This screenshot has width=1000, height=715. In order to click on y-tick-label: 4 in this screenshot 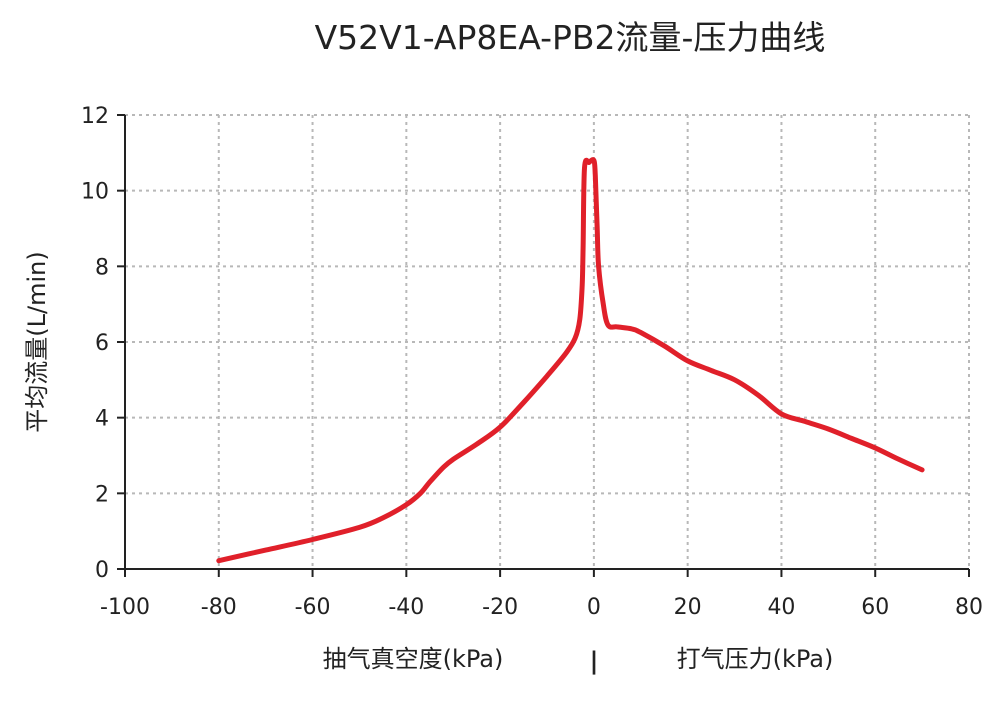, I will do `click(102, 419)`.